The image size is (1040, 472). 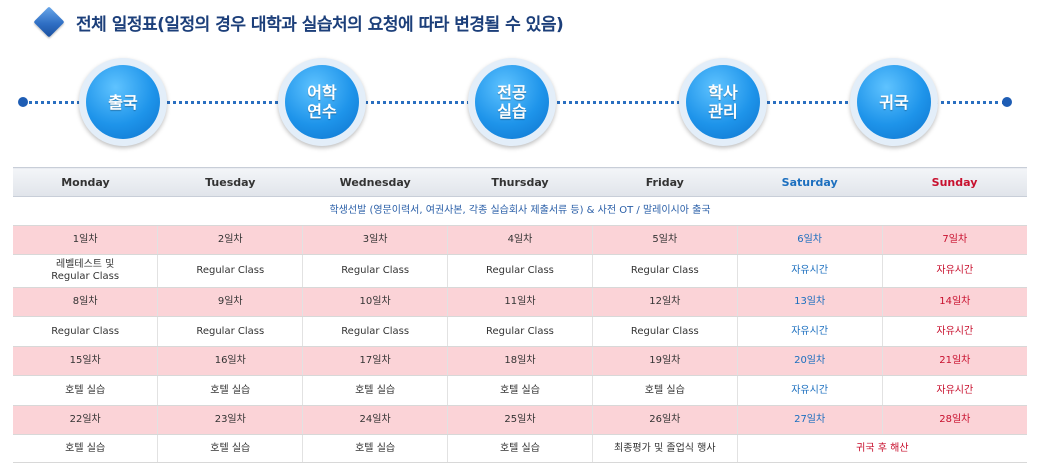 I want to click on header-wednesday: Wednesday, so click(x=375, y=182).